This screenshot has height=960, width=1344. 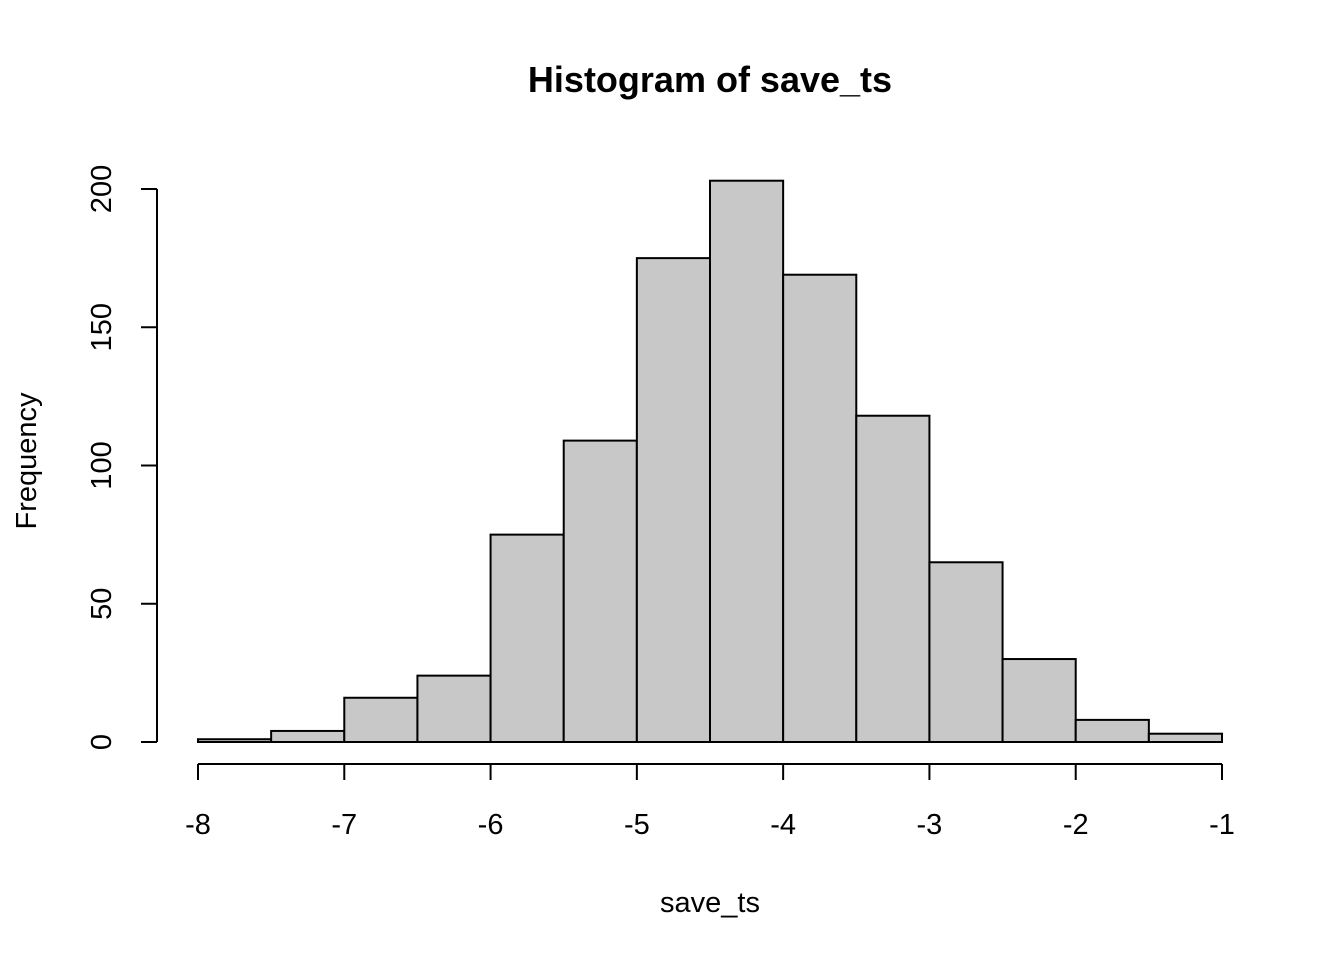 I want to click on x-axis-title: save_ts, so click(x=710, y=903).